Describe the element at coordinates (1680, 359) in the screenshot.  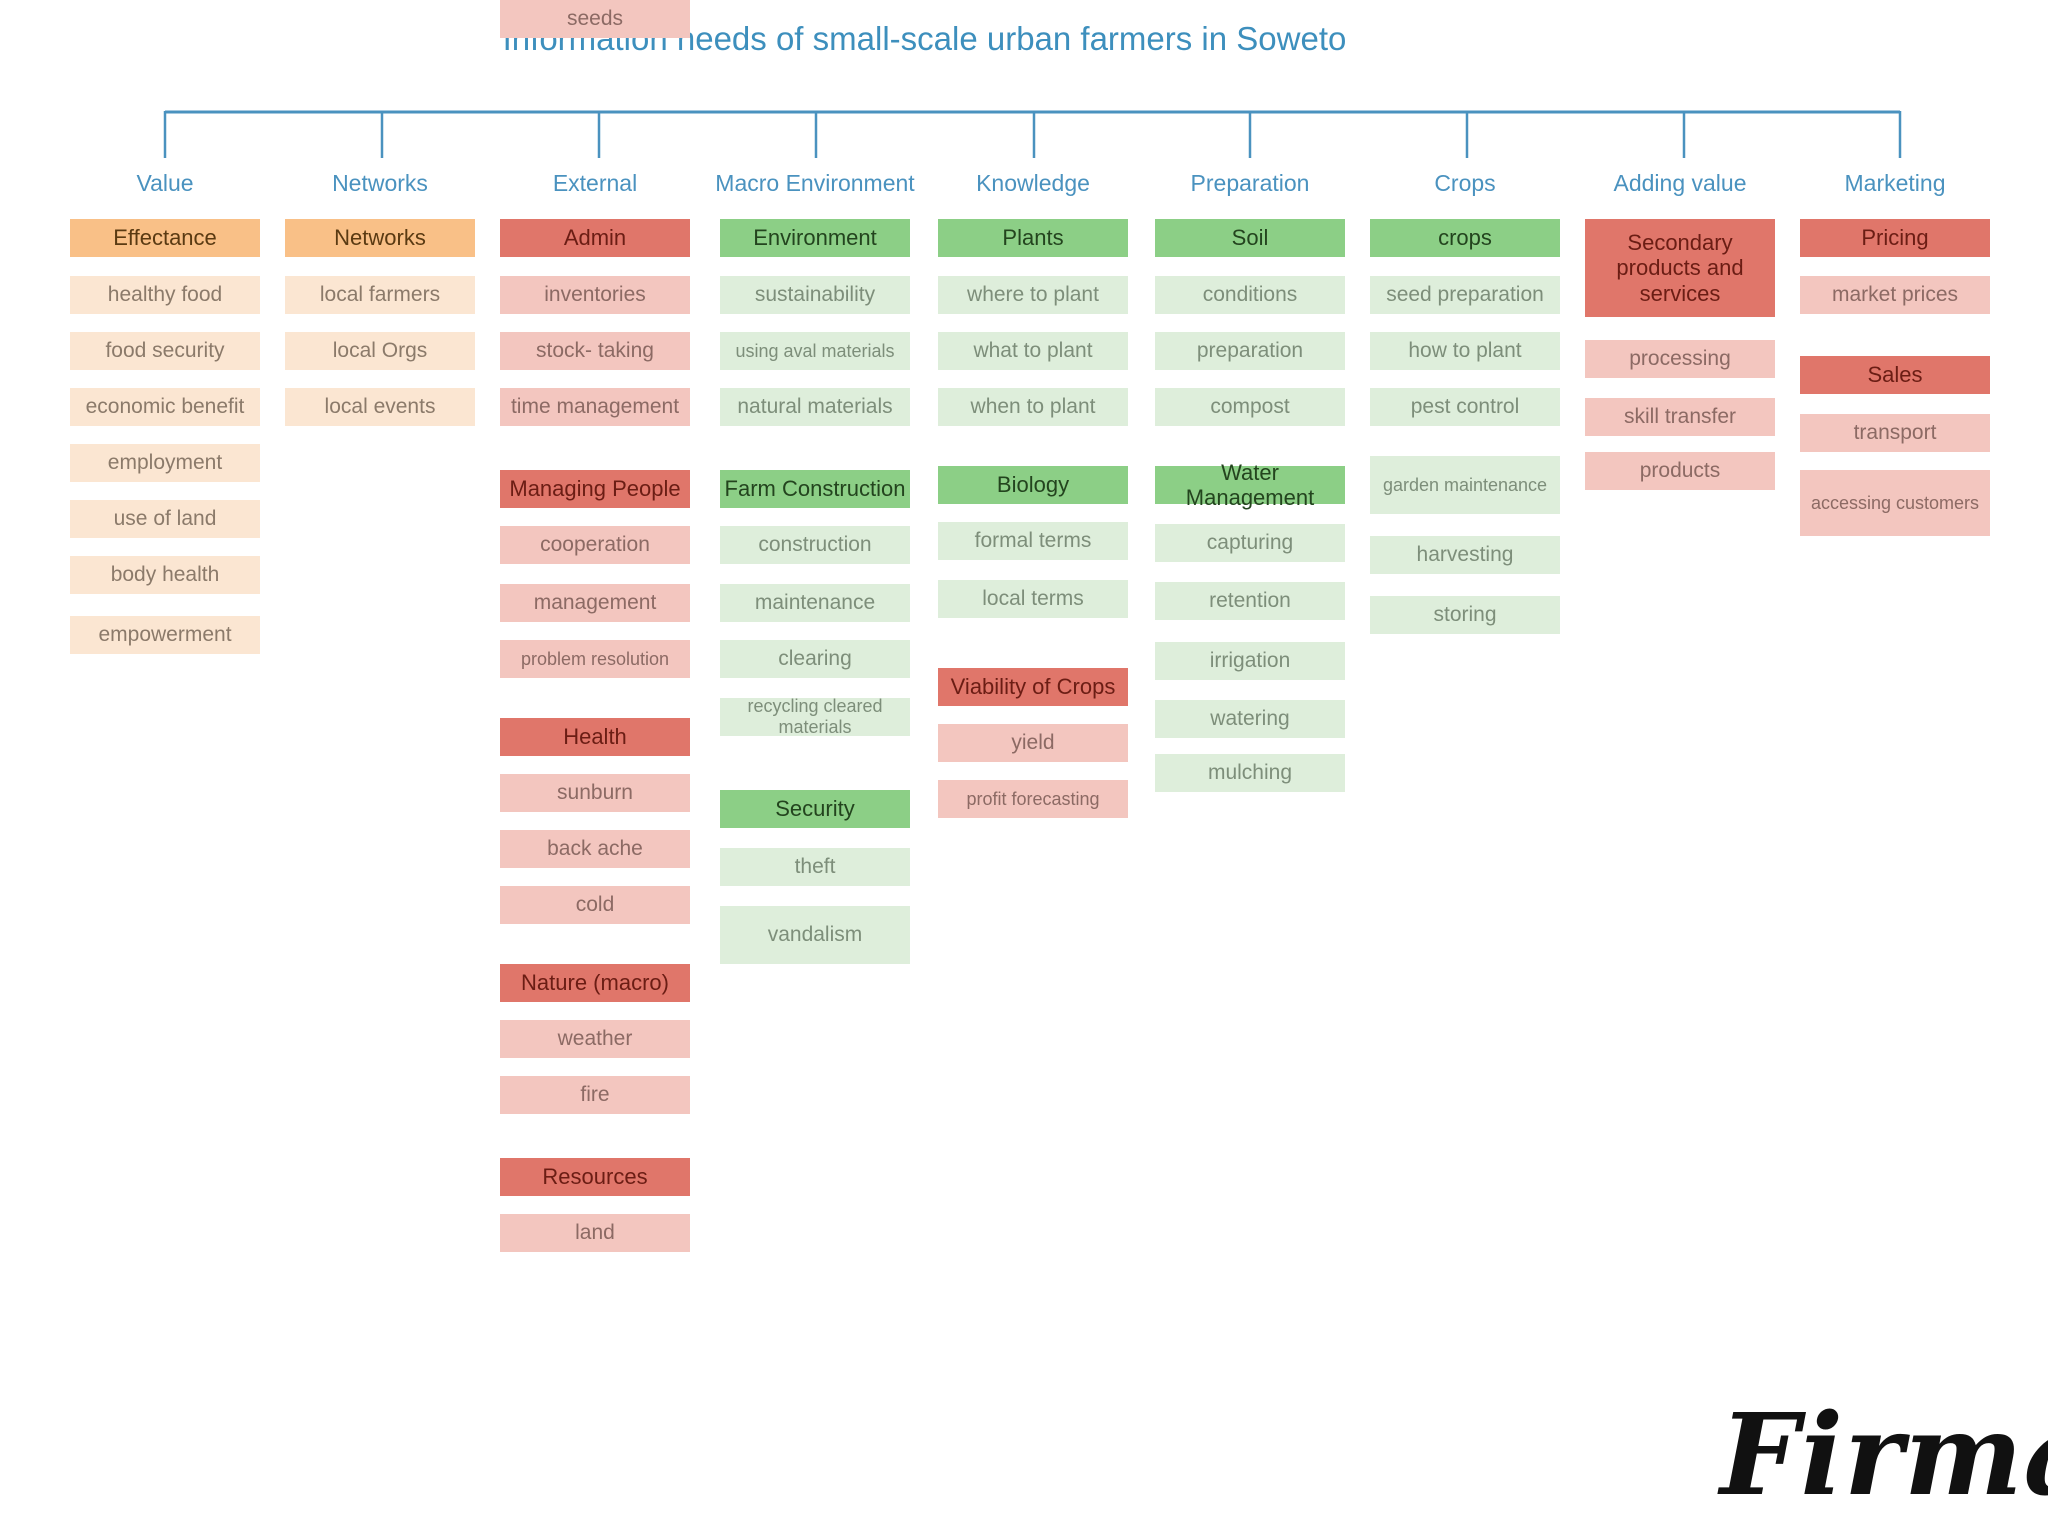
I see `group-item: processing` at that location.